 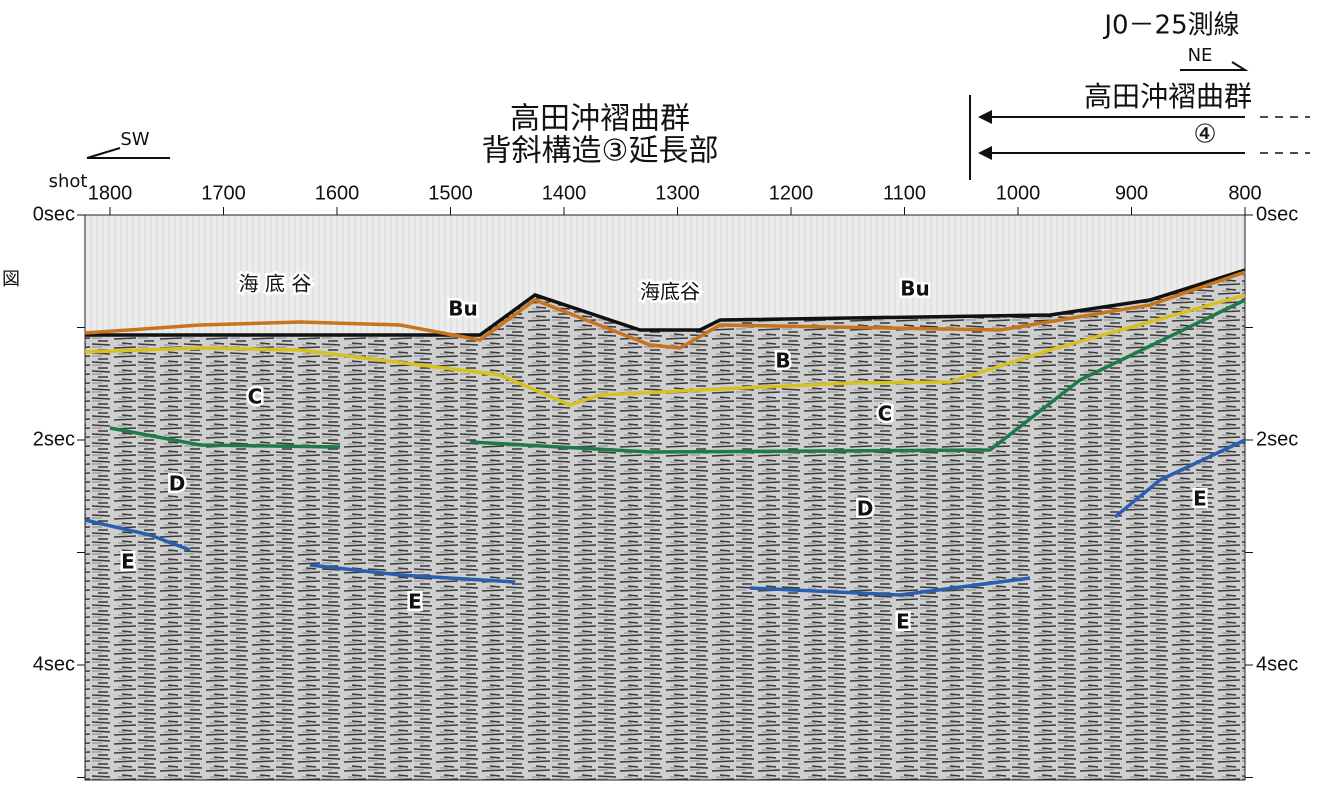 I want to click on horizon-b, so click(x=665, y=310).